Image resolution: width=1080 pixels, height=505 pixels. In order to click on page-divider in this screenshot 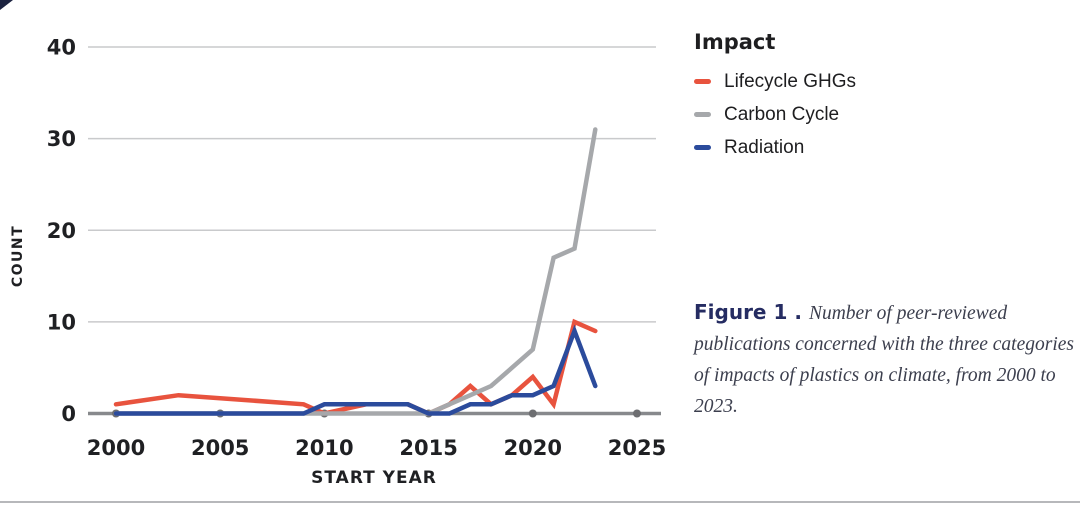, I will do `click(540, 502)`.